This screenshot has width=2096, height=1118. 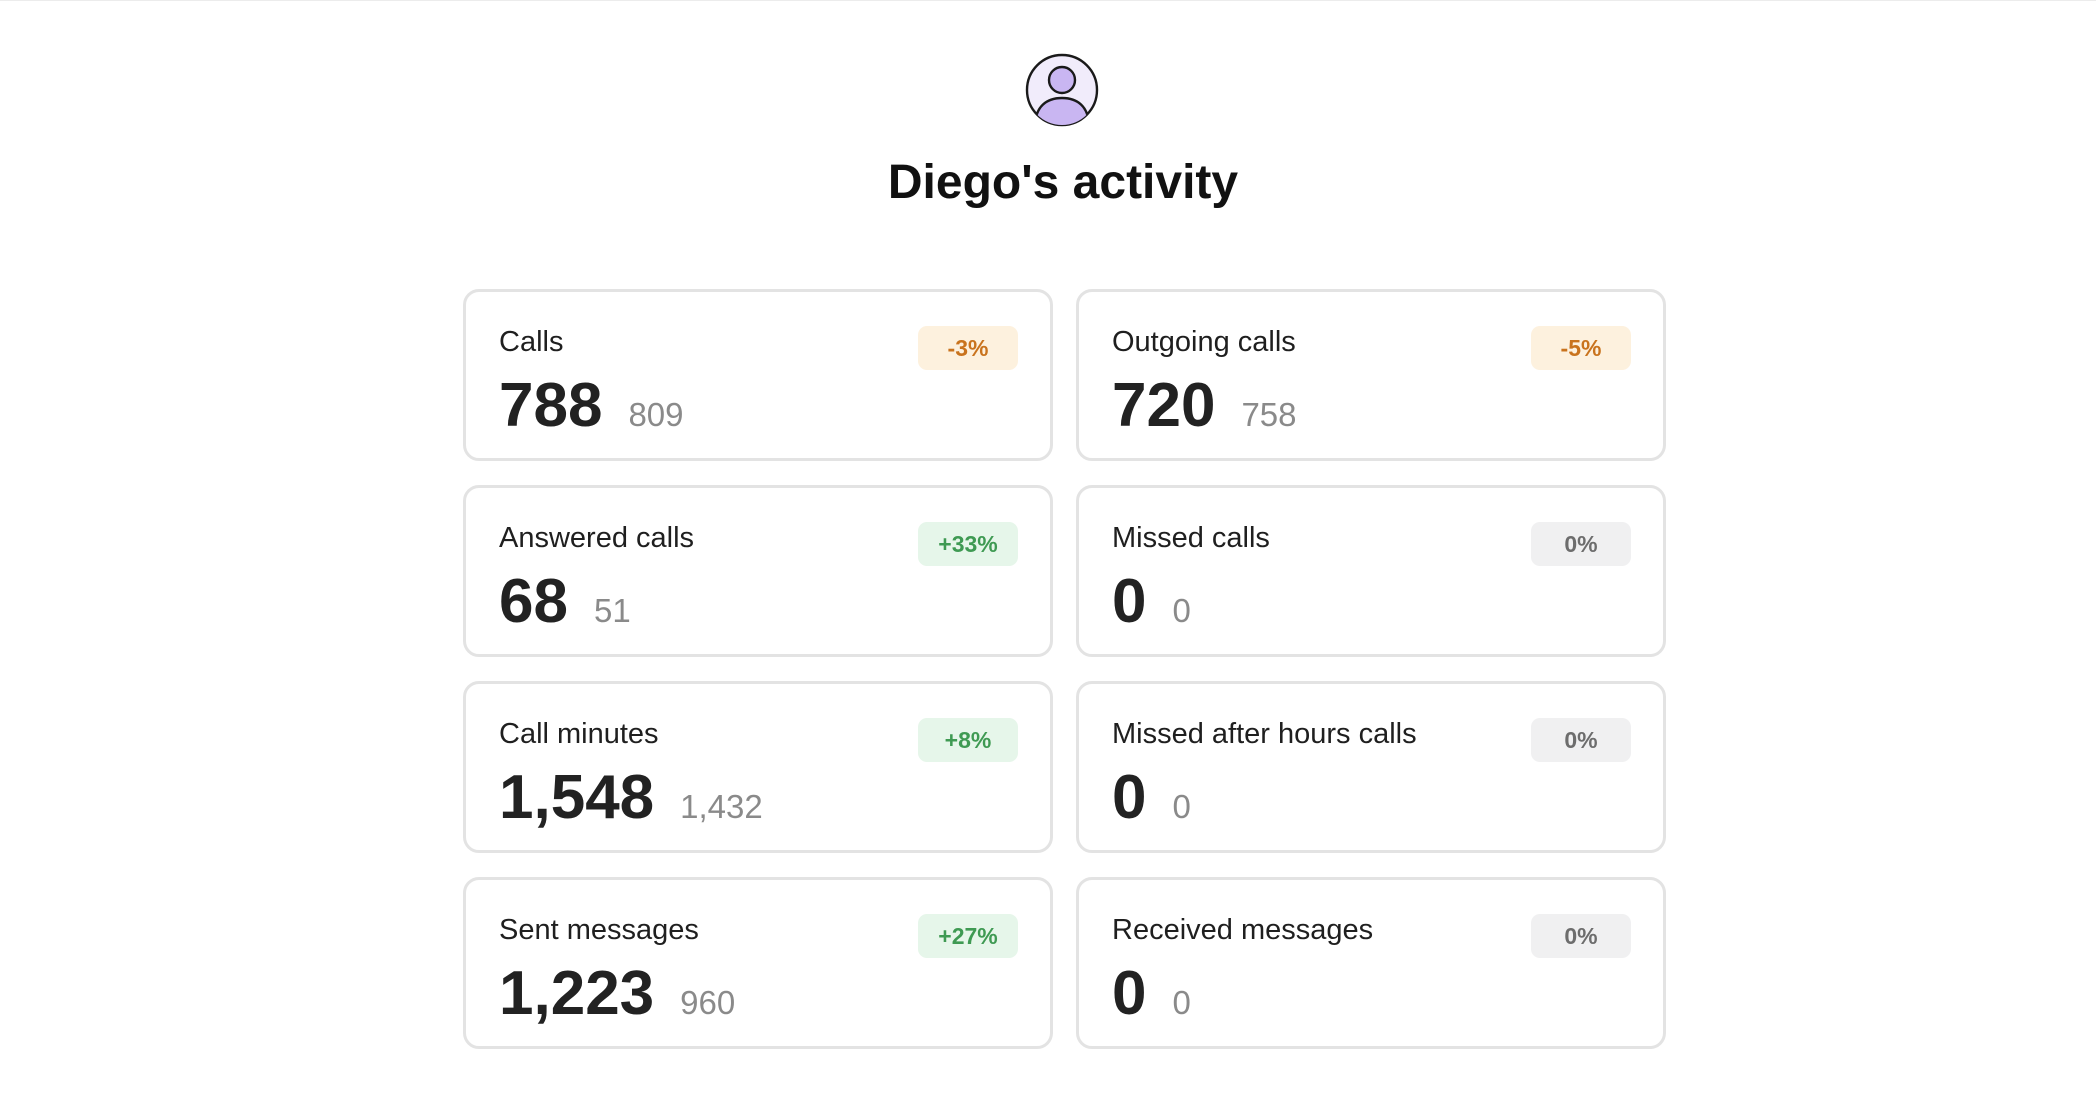 I want to click on stat-value: 788, so click(x=551, y=405).